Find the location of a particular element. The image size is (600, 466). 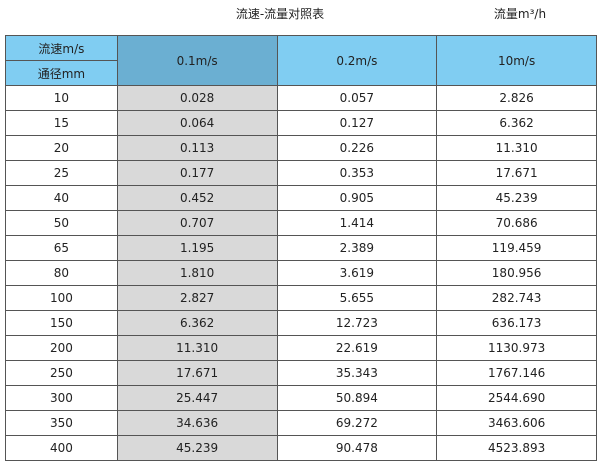

table-row: 200 11.310 22.619 1130.973 is located at coordinates (301, 348).